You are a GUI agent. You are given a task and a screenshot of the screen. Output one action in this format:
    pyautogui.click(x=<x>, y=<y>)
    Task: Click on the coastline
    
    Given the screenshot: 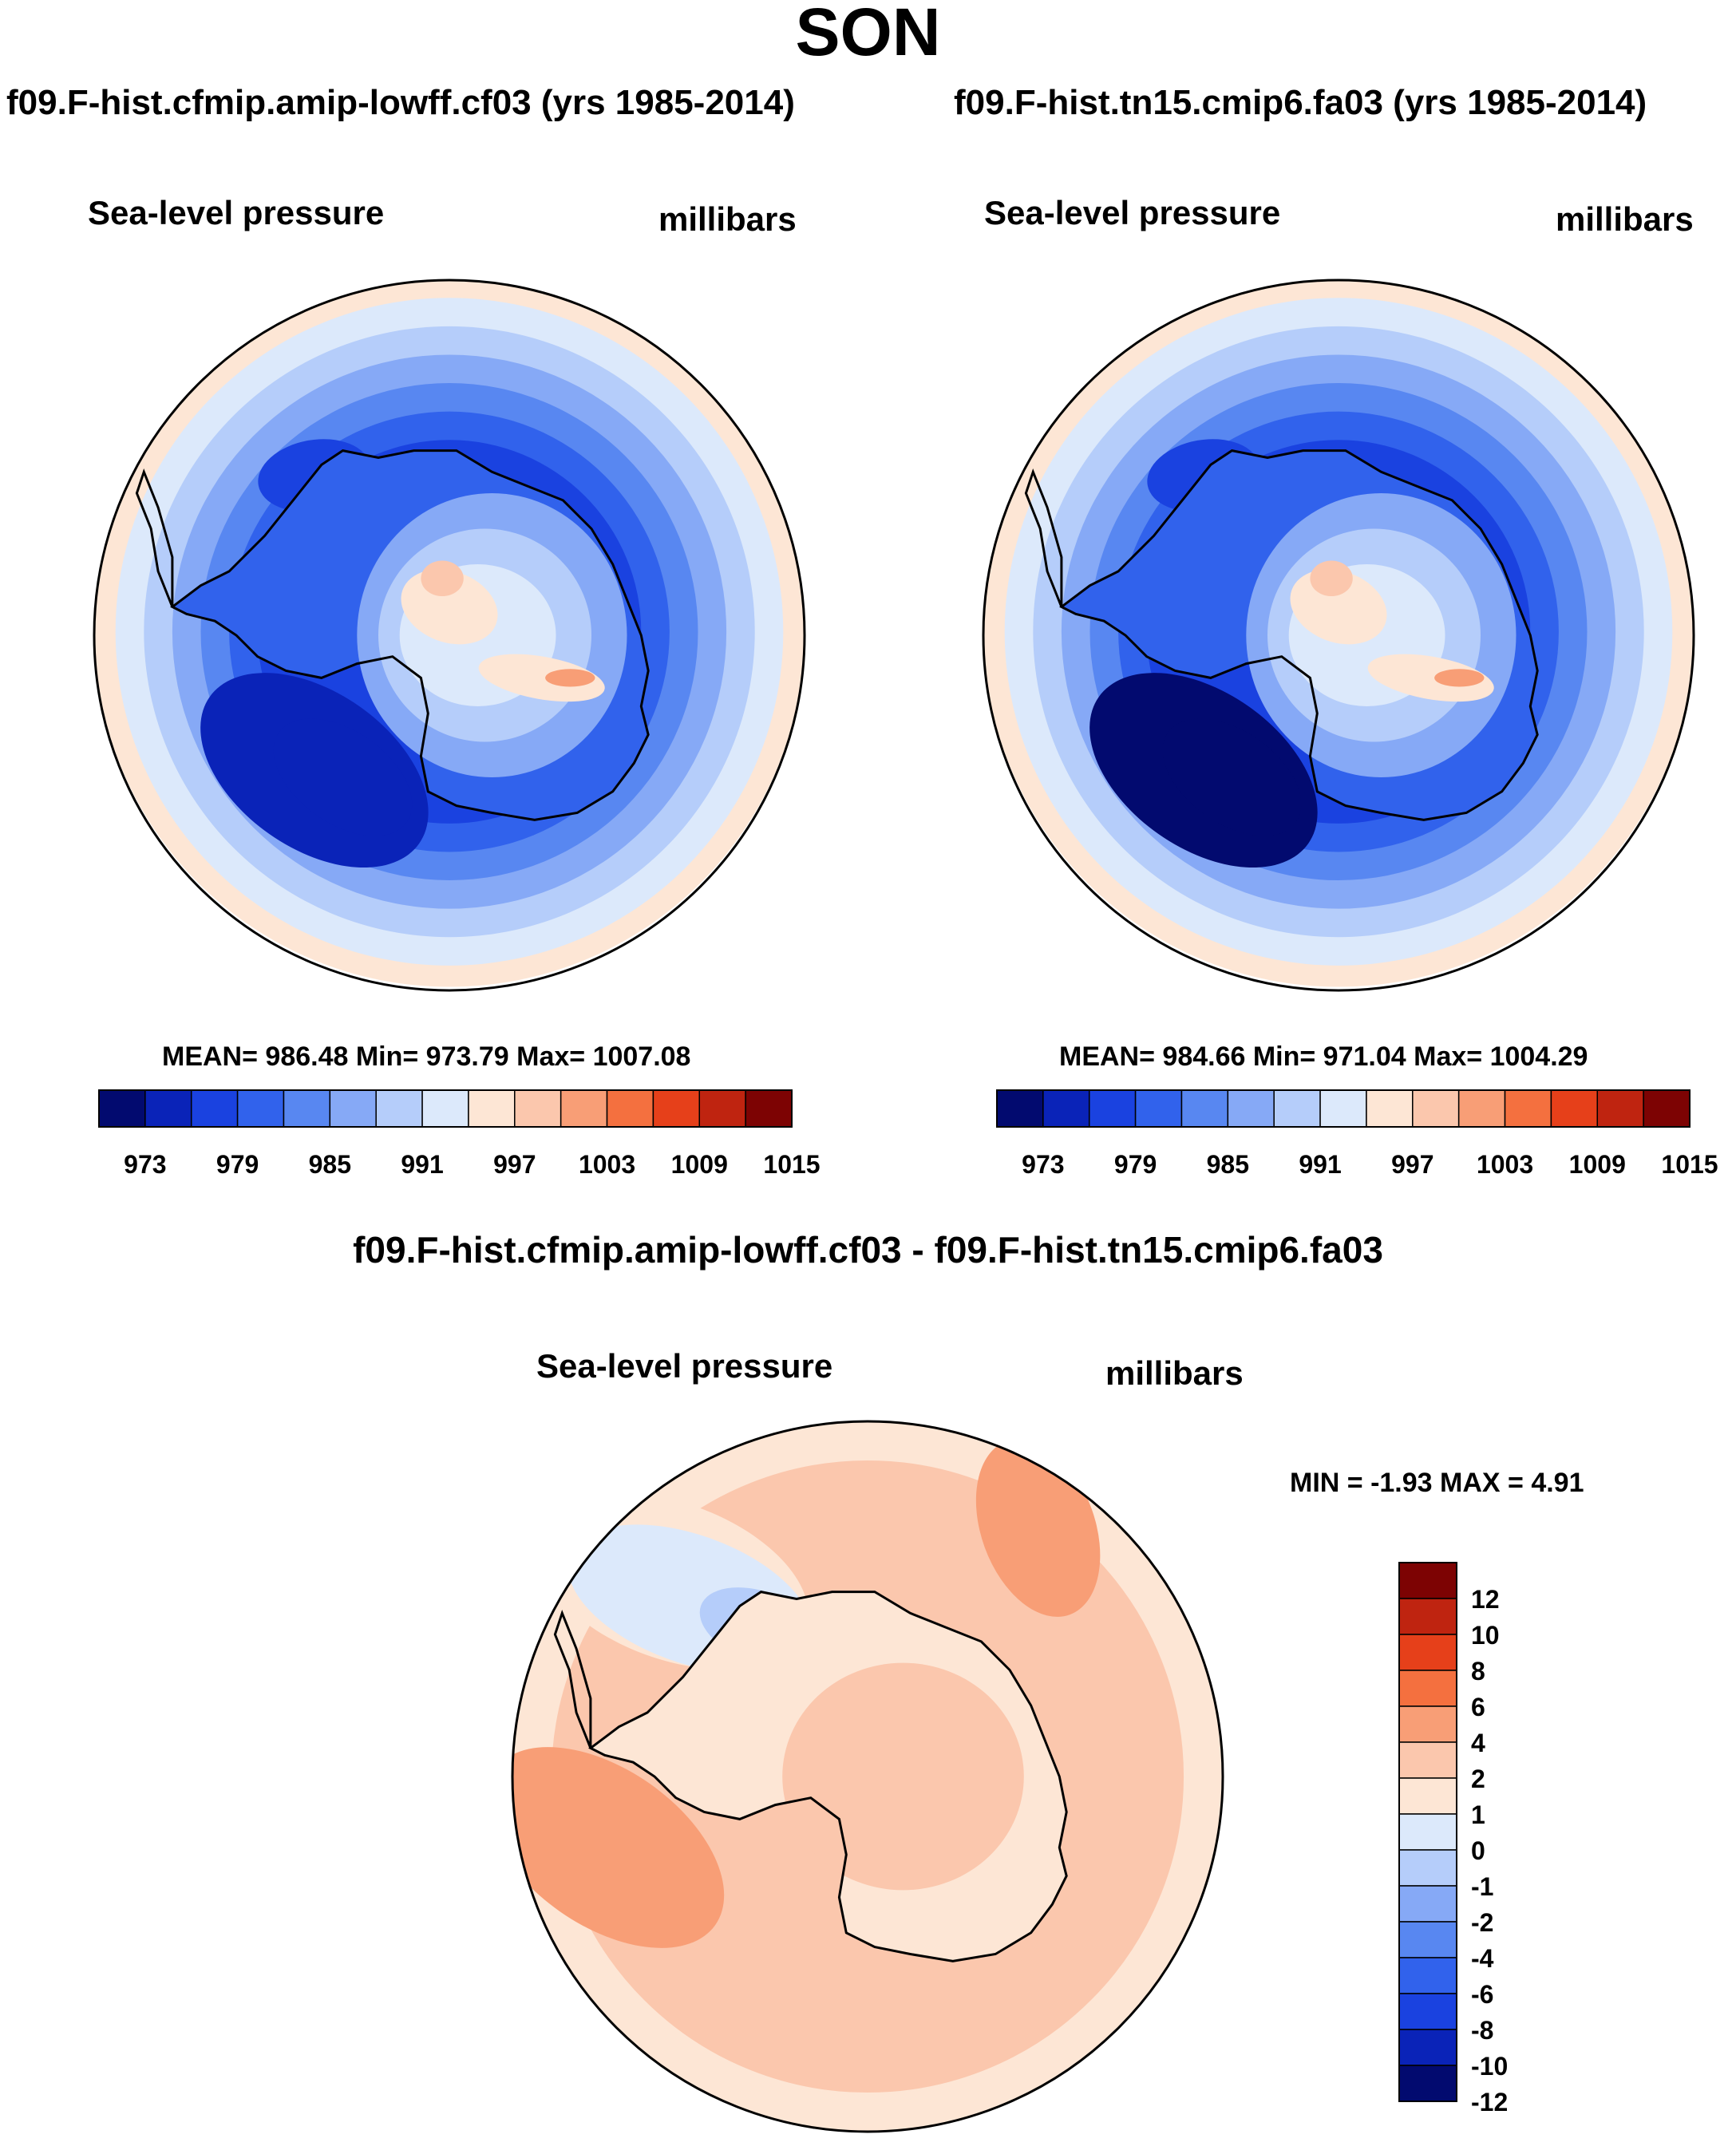 What is the action you would take?
    pyautogui.click(x=1299, y=635)
    